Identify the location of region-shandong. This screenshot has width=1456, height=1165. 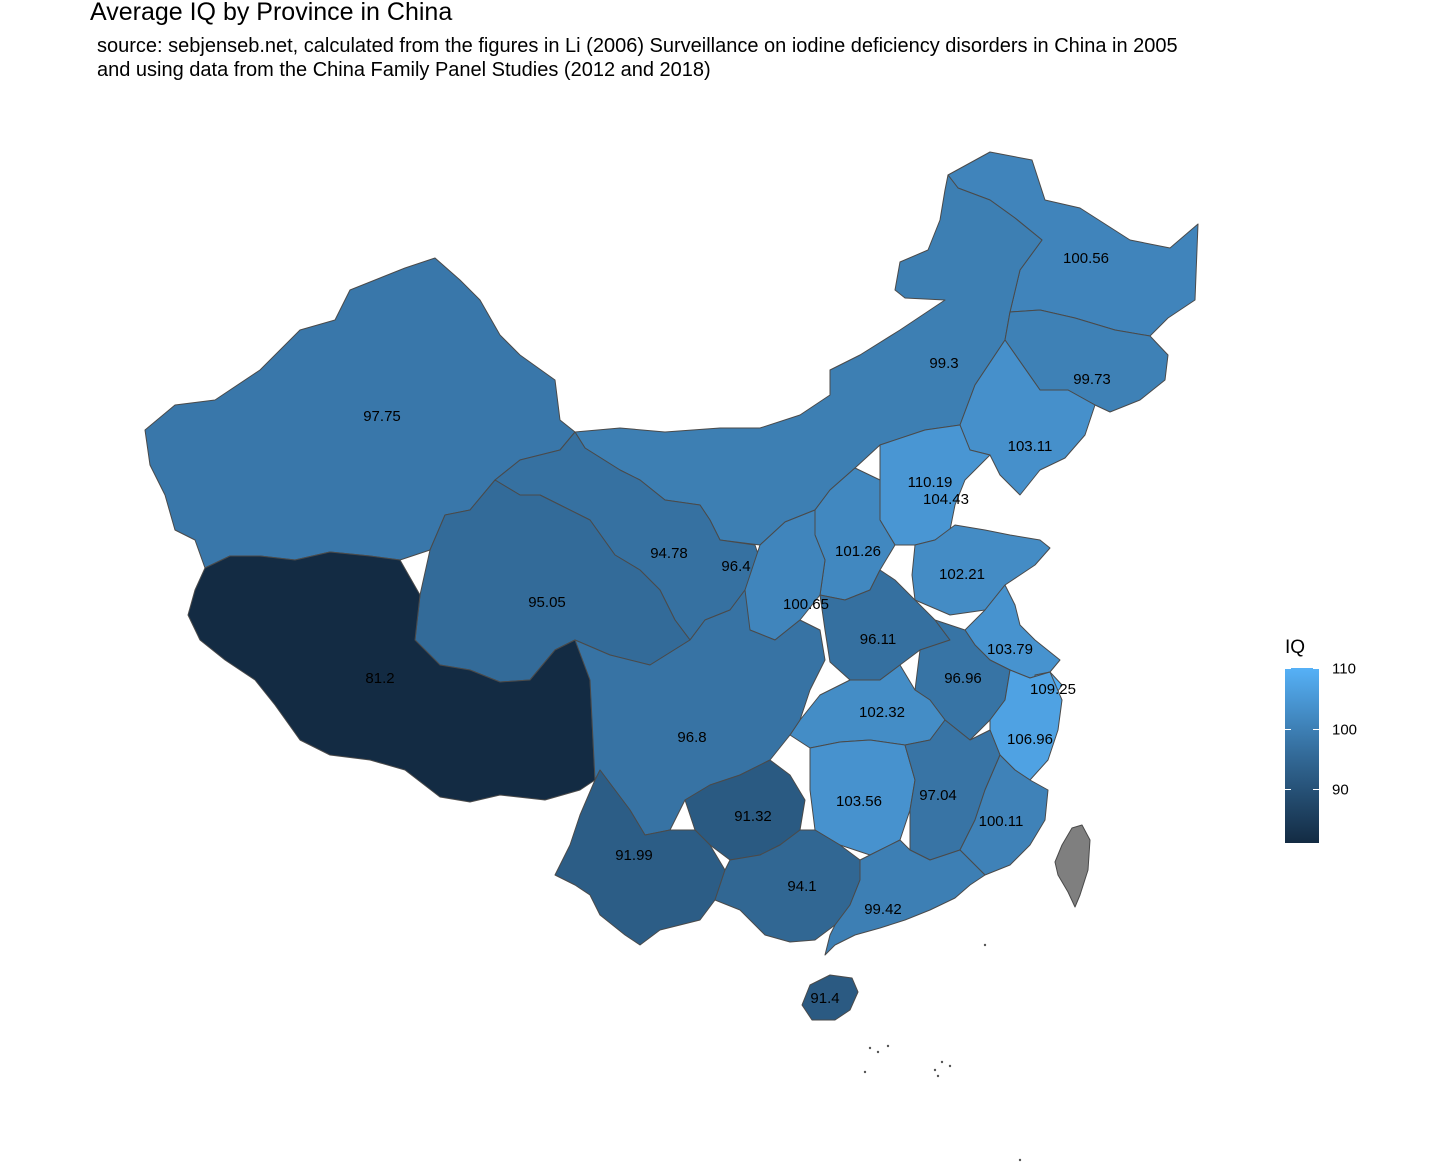
(981, 570).